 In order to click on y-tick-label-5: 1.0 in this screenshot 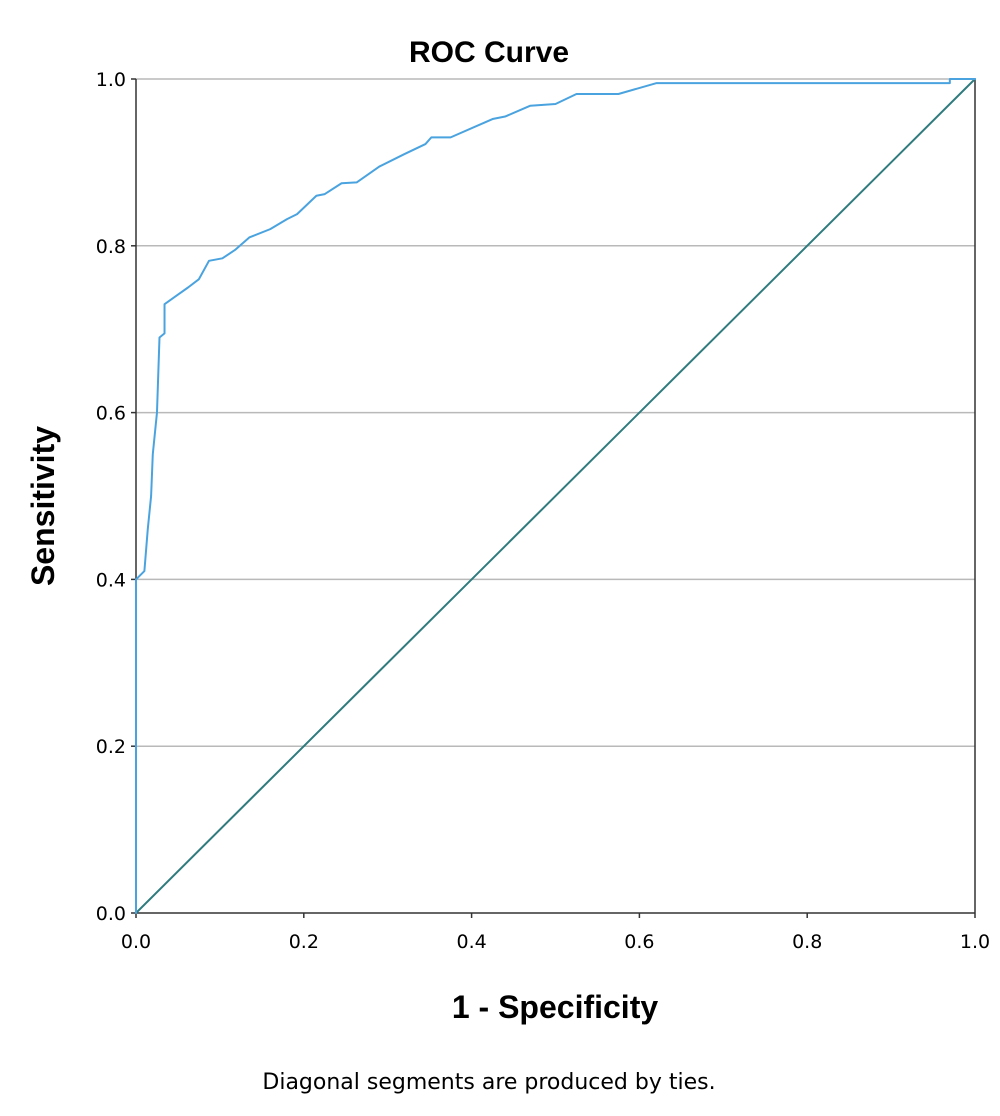, I will do `click(111, 80)`.